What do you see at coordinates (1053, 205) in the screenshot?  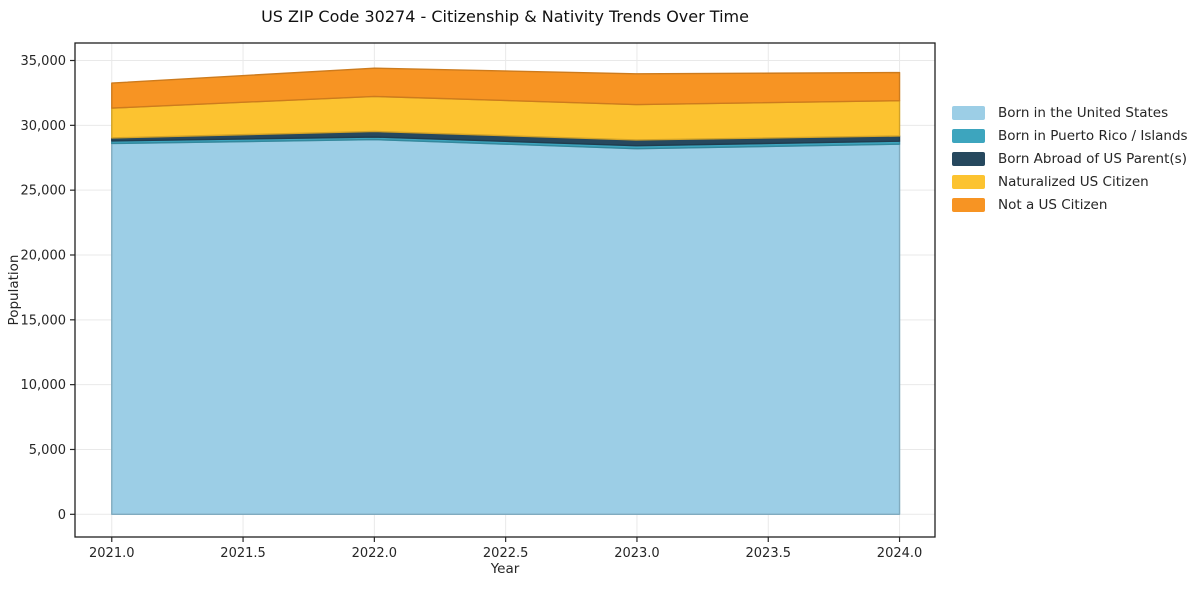 I see `legend-label: Not a US Citizen` at bounding box center [1053, 205].